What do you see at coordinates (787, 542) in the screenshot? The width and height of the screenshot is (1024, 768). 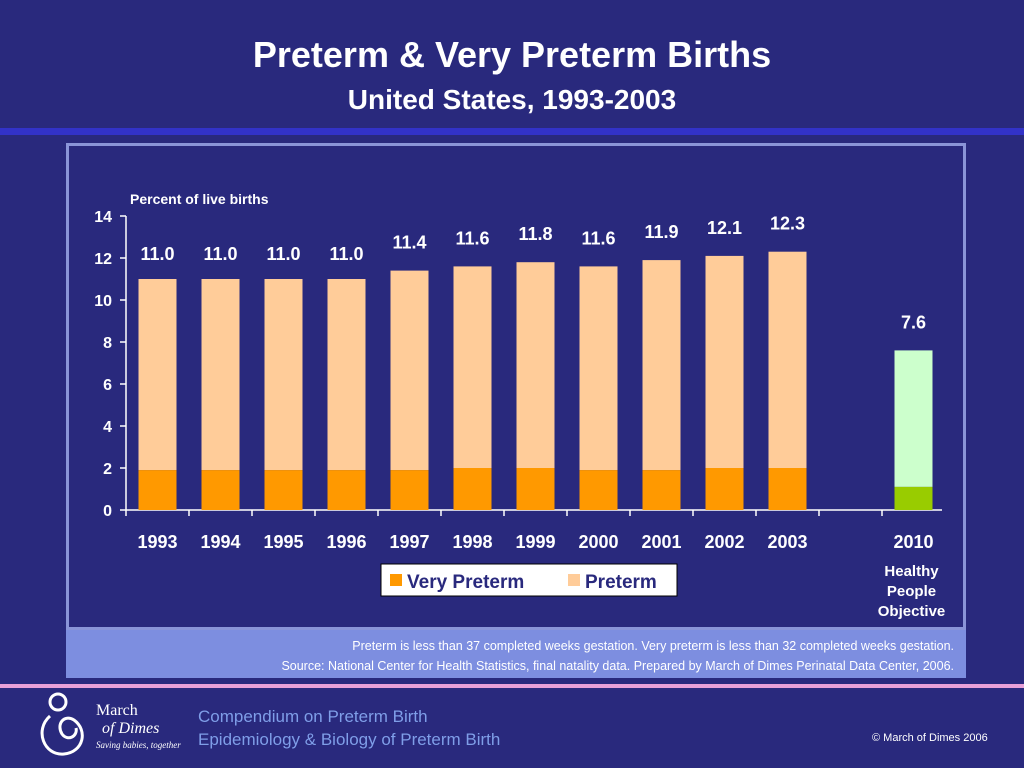 I see `x-tick-label: 2003` at bounding box center [787, 542].